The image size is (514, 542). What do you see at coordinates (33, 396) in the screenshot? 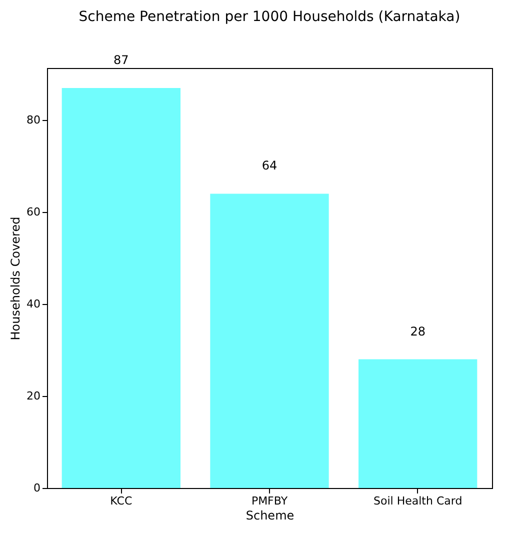
I see `y-tick-label: 20` at bounding box center [33, 396].